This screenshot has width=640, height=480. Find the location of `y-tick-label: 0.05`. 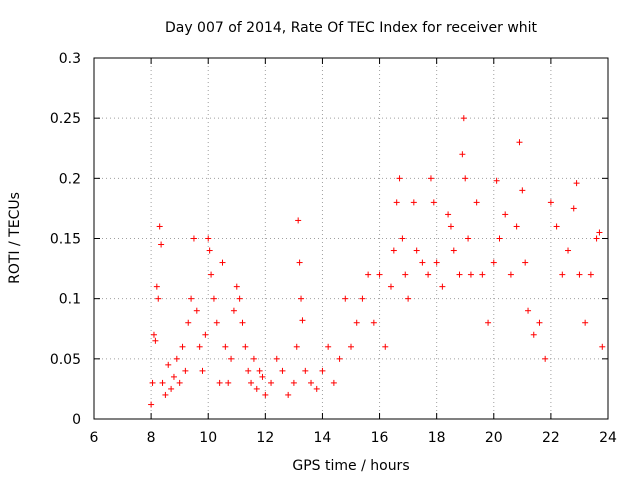

y-tick-label: 0.05 is located at coordinates (65, 360).